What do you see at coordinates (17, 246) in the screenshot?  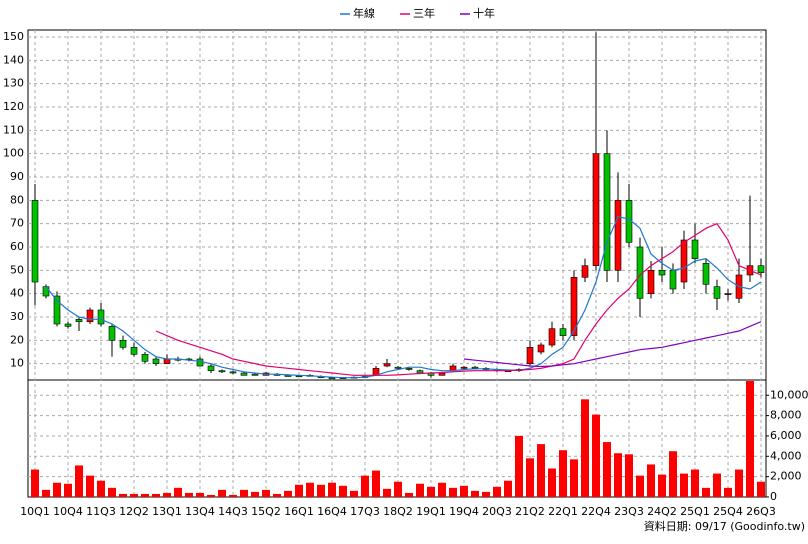 I see `y-tick-label: 60` at bounding box center [17, 246].